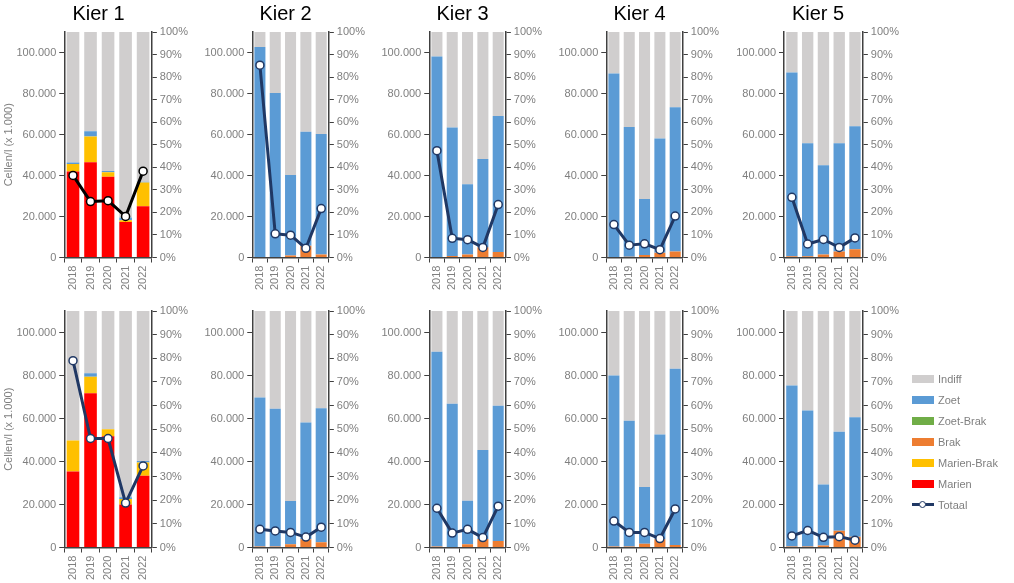 This screenshot has width=1014, height=583. I want to click on legend-label: Totaal, so click(953, 504).